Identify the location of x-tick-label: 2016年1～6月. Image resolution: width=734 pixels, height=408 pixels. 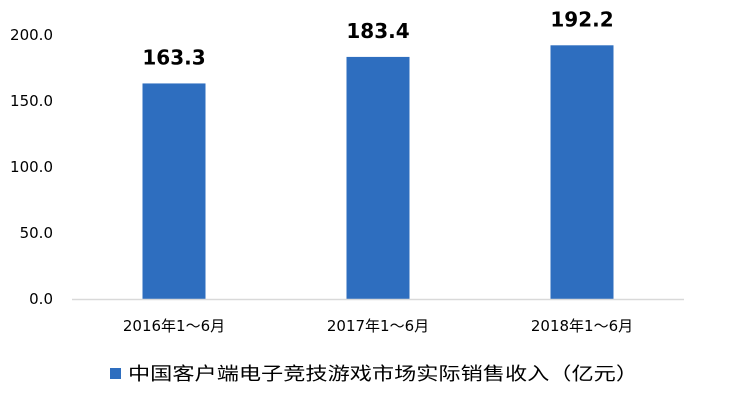
(174, 326).